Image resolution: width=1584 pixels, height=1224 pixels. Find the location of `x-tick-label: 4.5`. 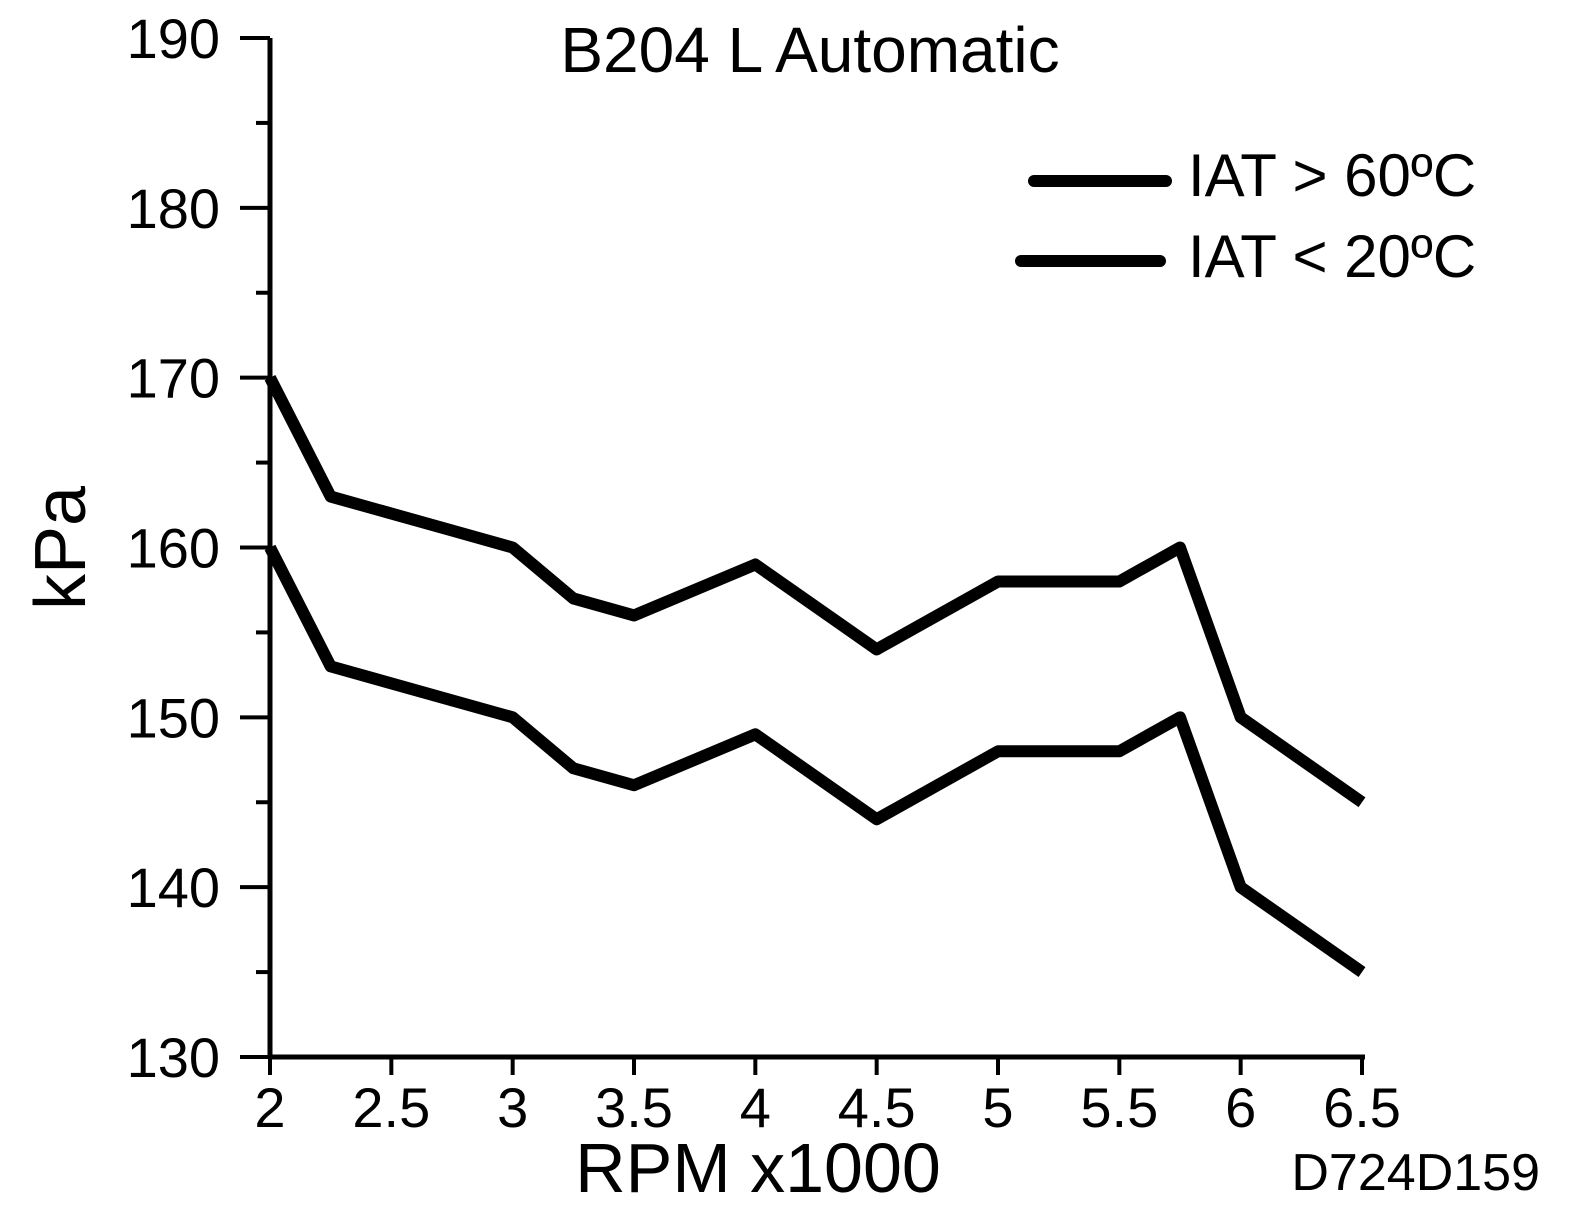

x-tick-label: 4.5 is located at coordinates (877, 1107).